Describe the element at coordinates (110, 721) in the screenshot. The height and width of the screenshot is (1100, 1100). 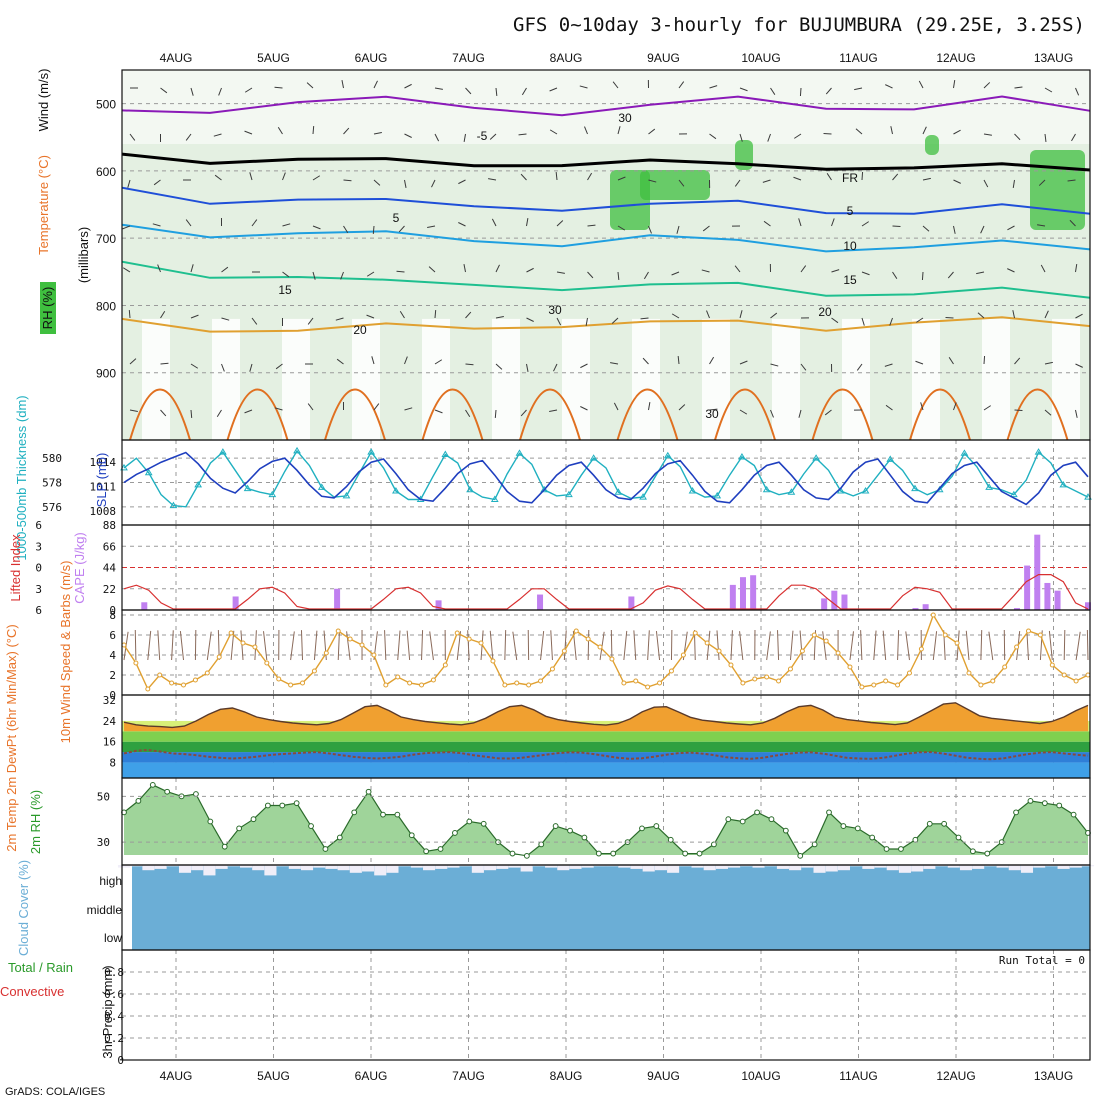
I see `temp-tick-24: 24` at that location.